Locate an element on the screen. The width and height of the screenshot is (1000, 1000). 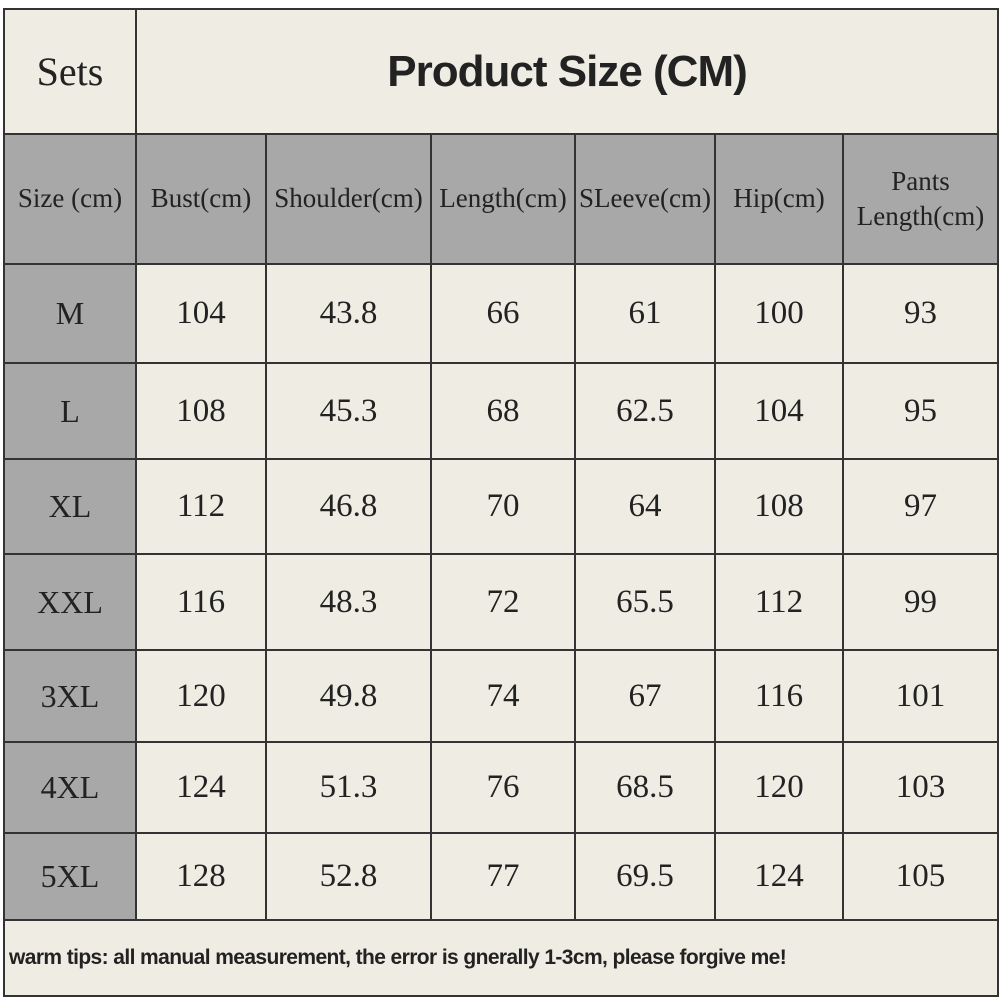
measurement: 76 is located at coordinates (503, 787).